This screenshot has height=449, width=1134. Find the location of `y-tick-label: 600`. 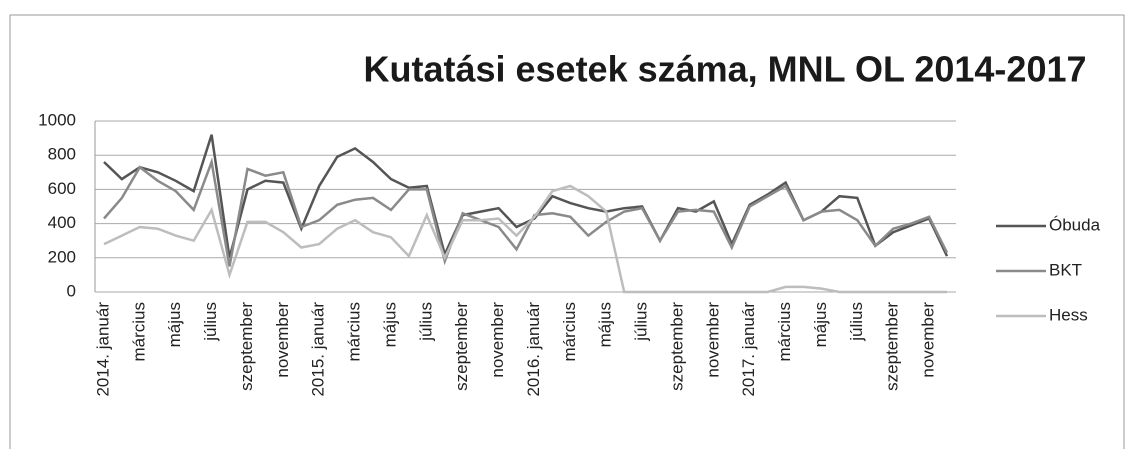

y-tick-label: 600 is located at coordinates (62, 188).